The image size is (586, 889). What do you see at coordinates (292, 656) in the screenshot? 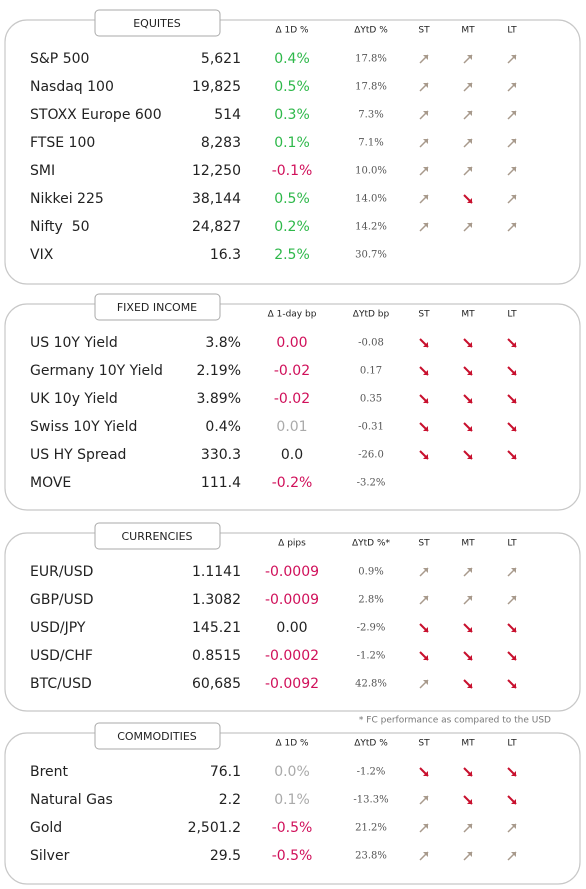
I see `row-change: -0.0002` at bounding box center [292, 656].